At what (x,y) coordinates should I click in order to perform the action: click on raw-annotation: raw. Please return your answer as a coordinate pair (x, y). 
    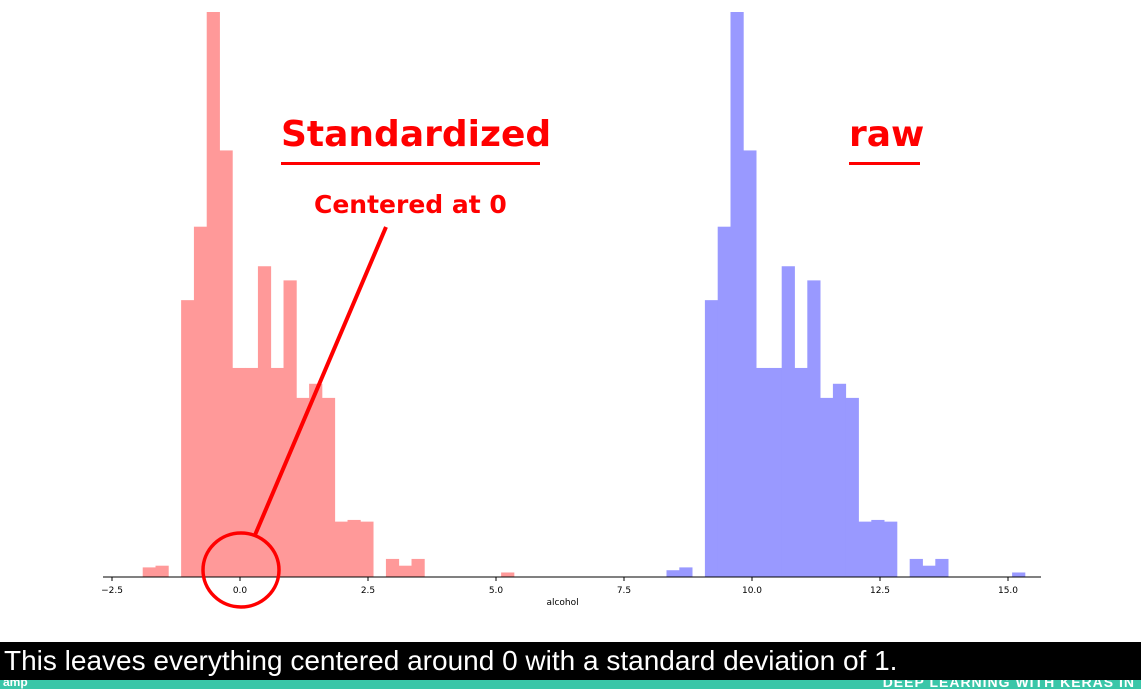
    Looking at the image, I should click on (887, 134).